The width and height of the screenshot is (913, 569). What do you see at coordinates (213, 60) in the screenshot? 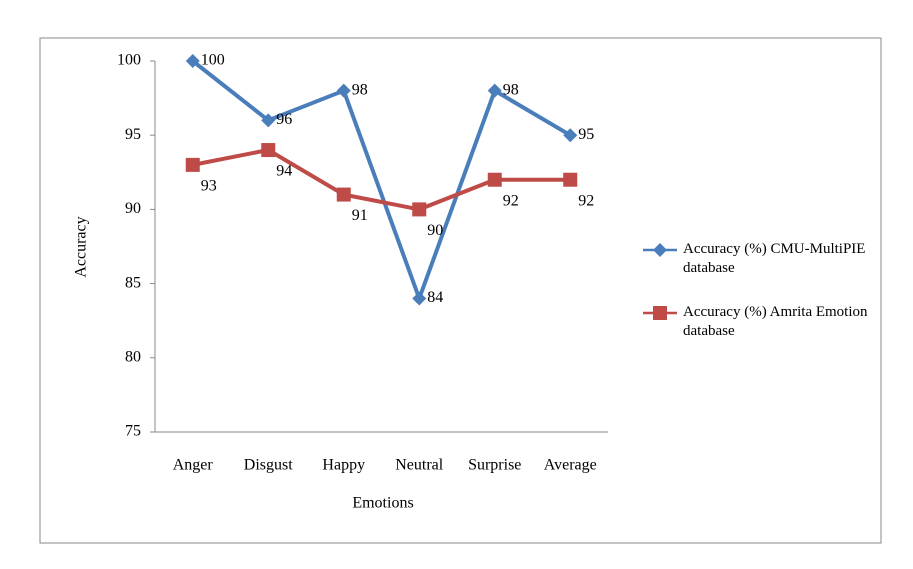
I see `data-label: 100` at bounding box center [213, 60].